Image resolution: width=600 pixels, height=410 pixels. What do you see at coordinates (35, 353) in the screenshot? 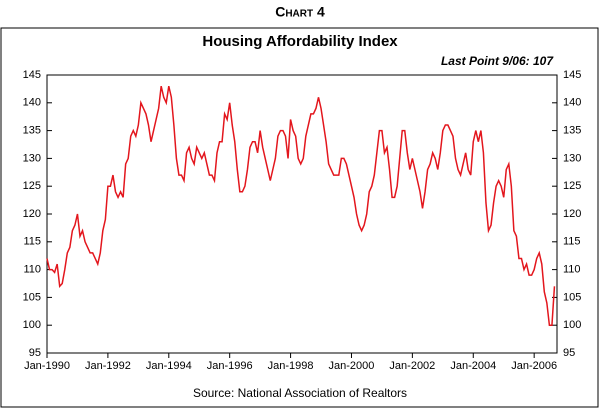
I see `y-tick-label: 95` at bounding box center [35, 353].